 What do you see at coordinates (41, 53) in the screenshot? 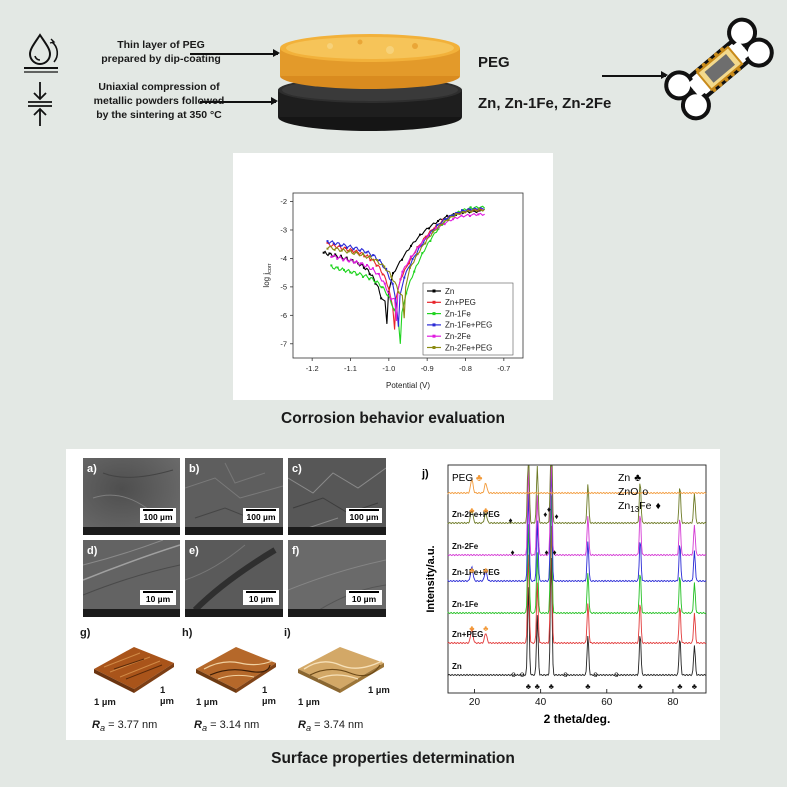
I see `droplet-icon` at bounding box center [41, 53].